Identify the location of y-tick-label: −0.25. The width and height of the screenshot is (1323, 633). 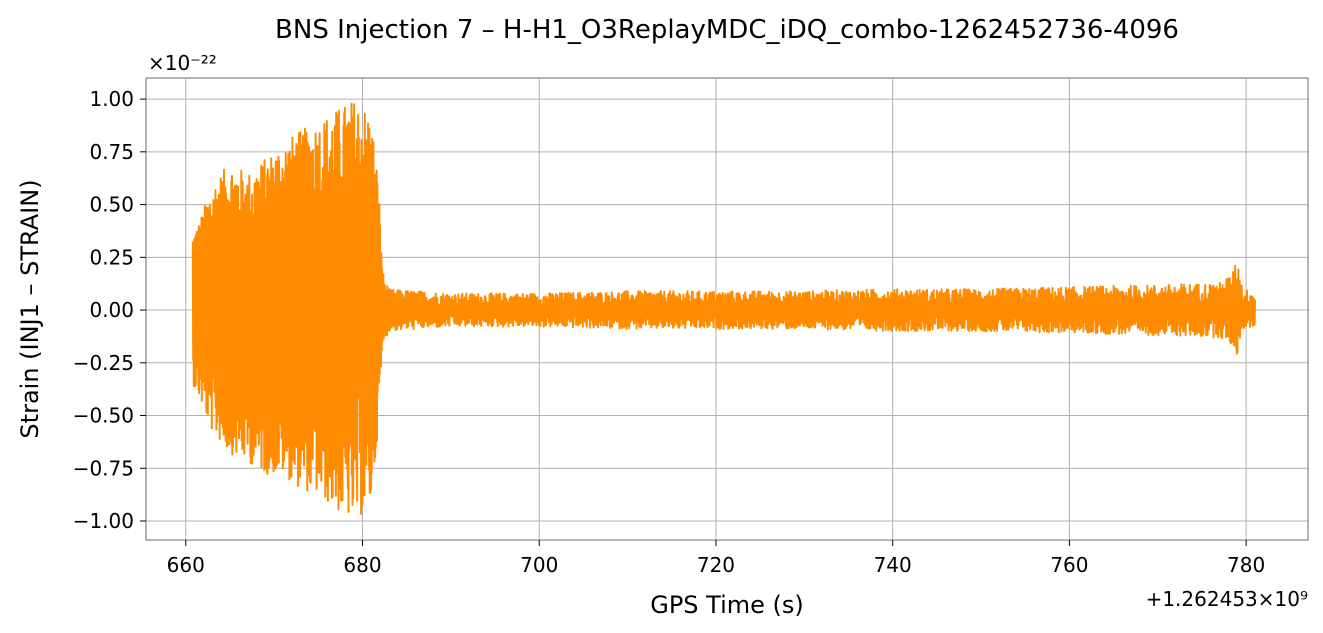
(103, 363).